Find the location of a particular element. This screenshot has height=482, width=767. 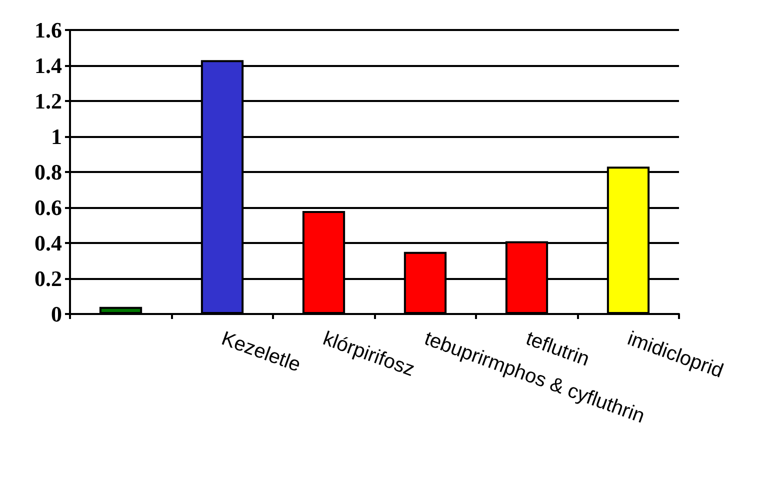

y-tick-label: 0.6 is located at coordinates (48, 207).